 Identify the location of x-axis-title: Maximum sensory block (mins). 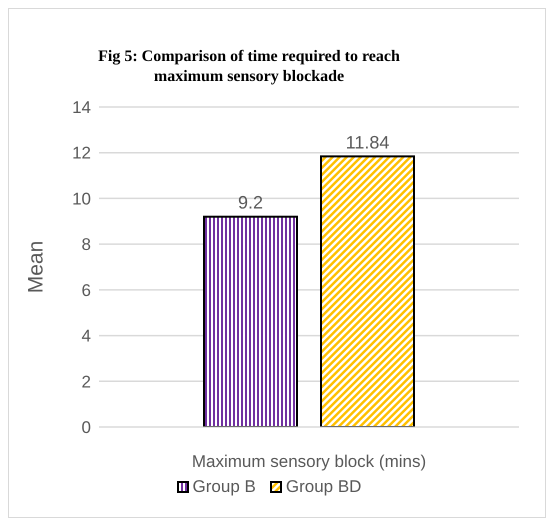
(309, 461).